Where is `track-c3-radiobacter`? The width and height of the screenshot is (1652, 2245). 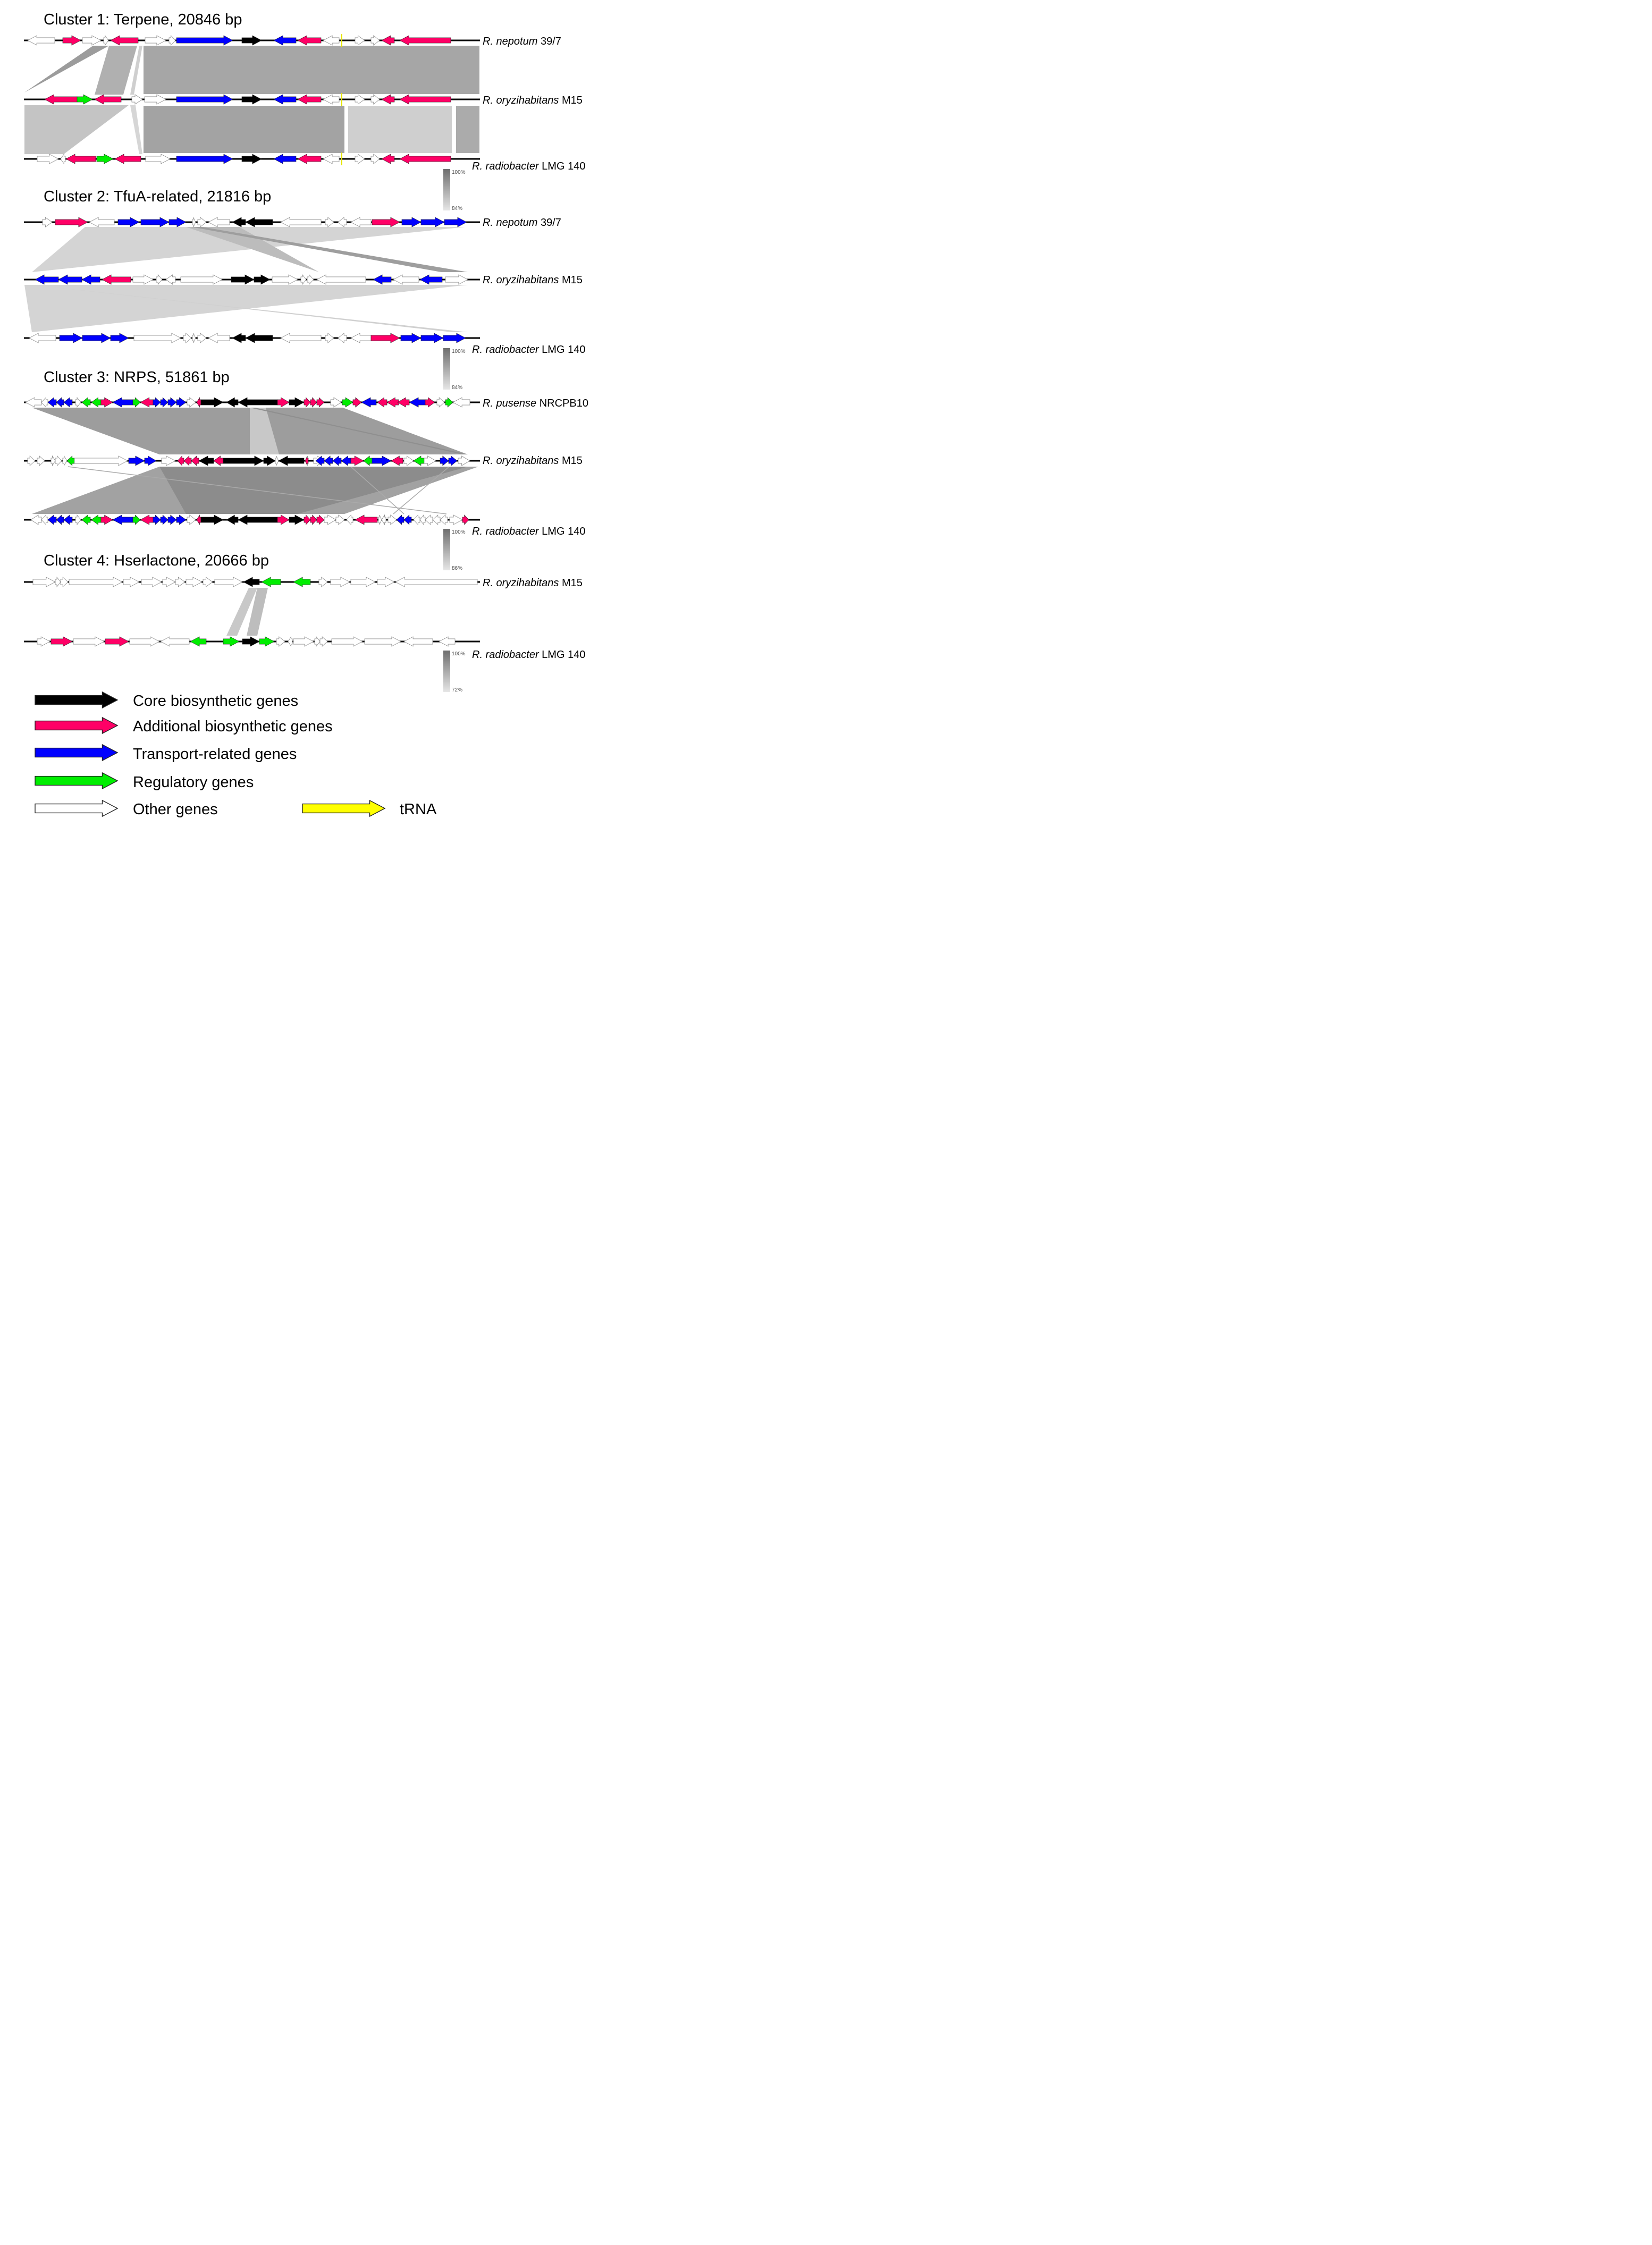 track-c3-radiobacter is located at coordinates (252, 520).